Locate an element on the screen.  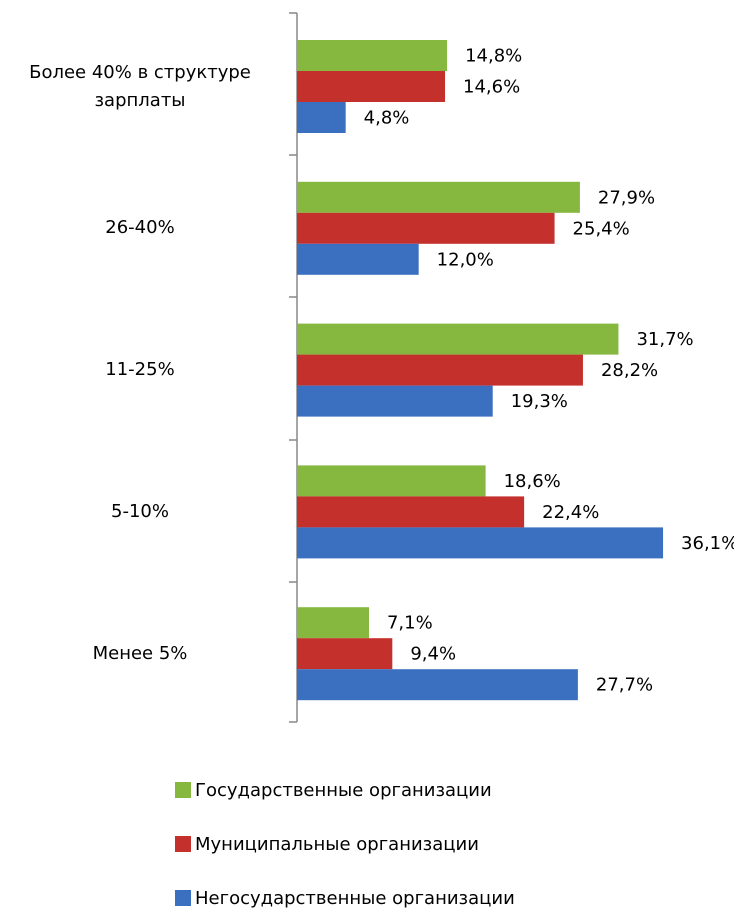
legend-label: Муниципальные организации is located at coordinates (337, 844).